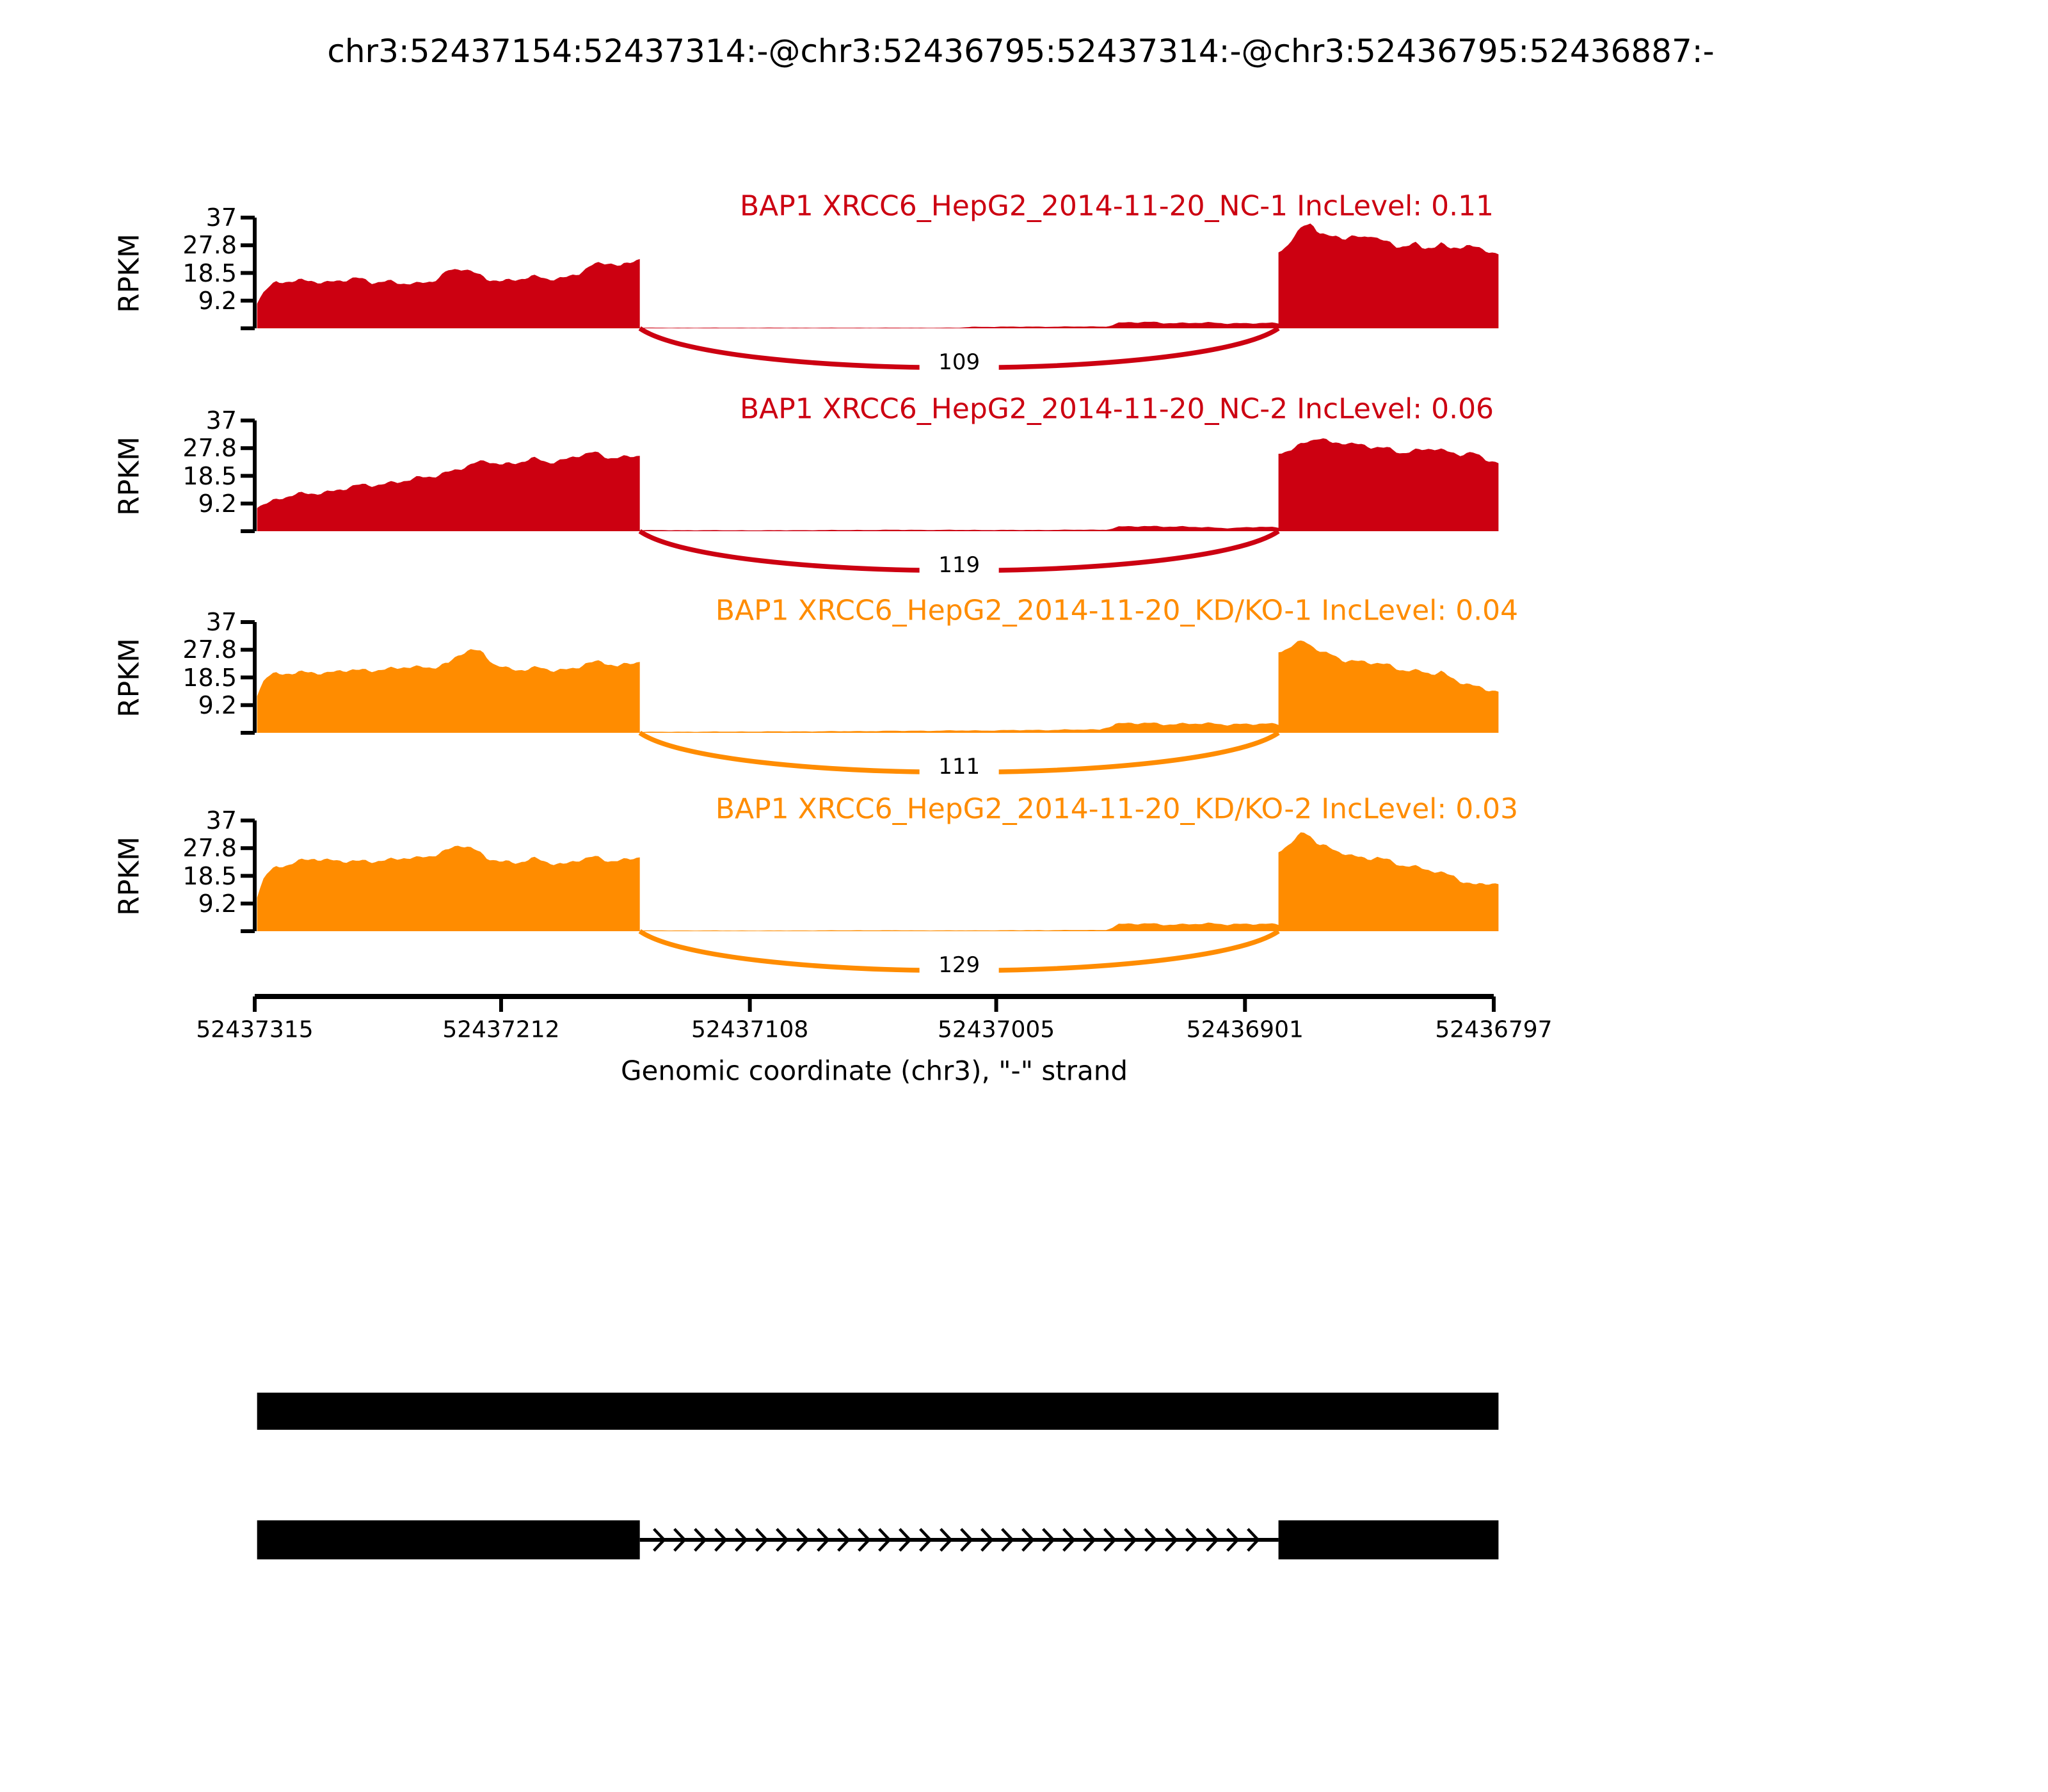 The image size is (2048, 1792). Describe the element at coordinates (750, 1029) in the screenshot. I see `x-axis-tick-label-3: 52437108` at that location.